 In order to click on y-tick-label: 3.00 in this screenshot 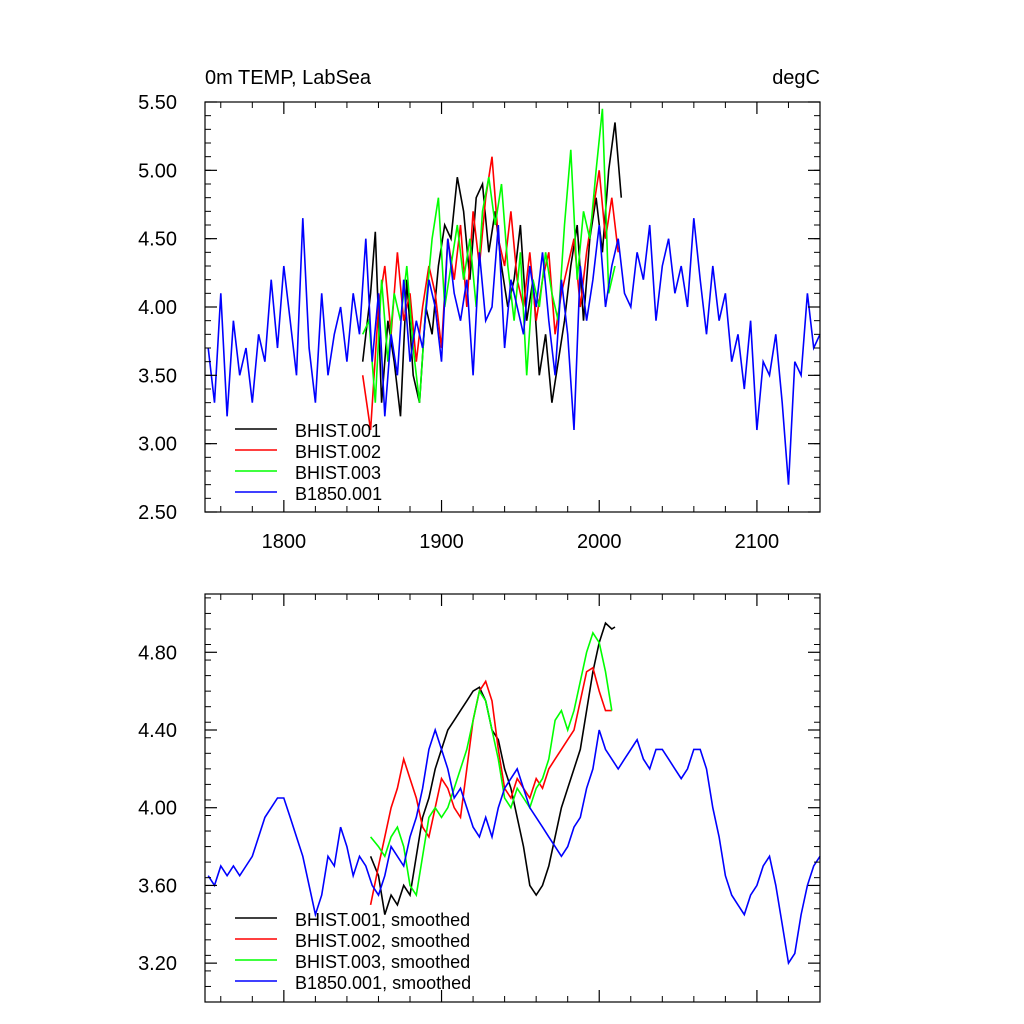, I will do `click(157, 445)`.